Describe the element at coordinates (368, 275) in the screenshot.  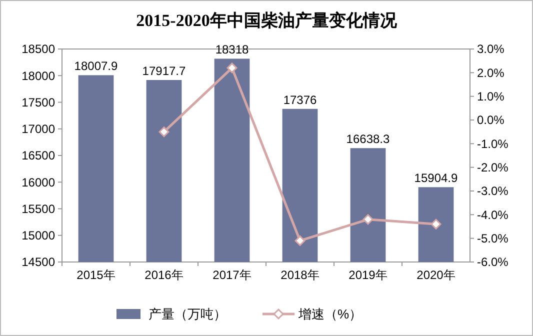
I see `x-tick-label: 2019年` at that location.